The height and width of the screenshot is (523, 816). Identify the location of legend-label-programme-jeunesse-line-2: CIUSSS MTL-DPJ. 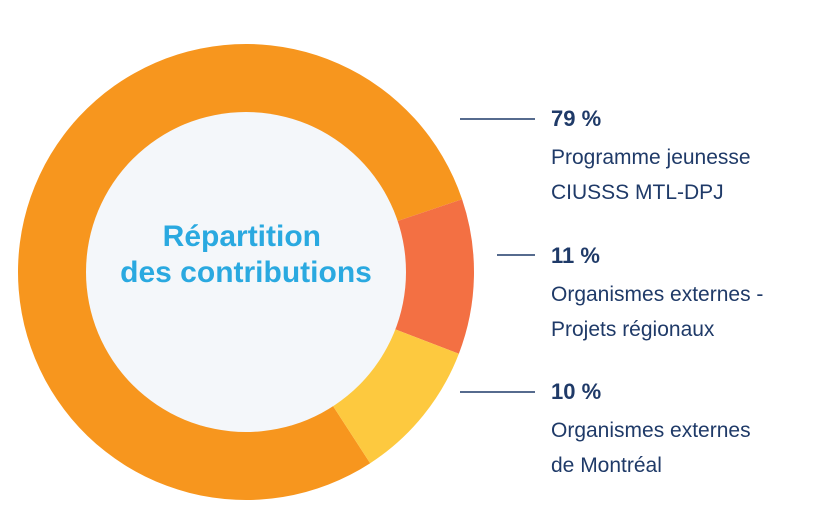
(637, 192).